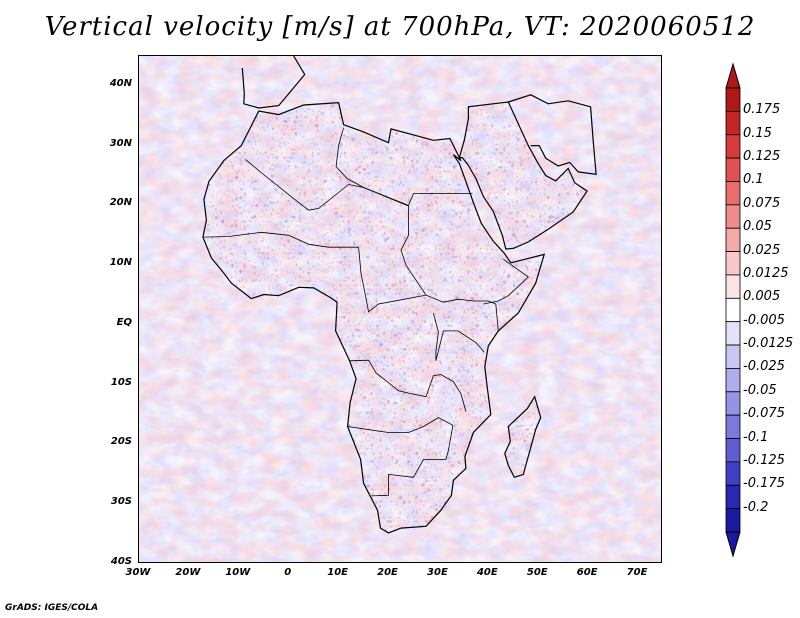  What do you see at coordinates (762, 203) in the screenshot?
I see `colorbar-label: 0.075` at bounding box center [762, 203].